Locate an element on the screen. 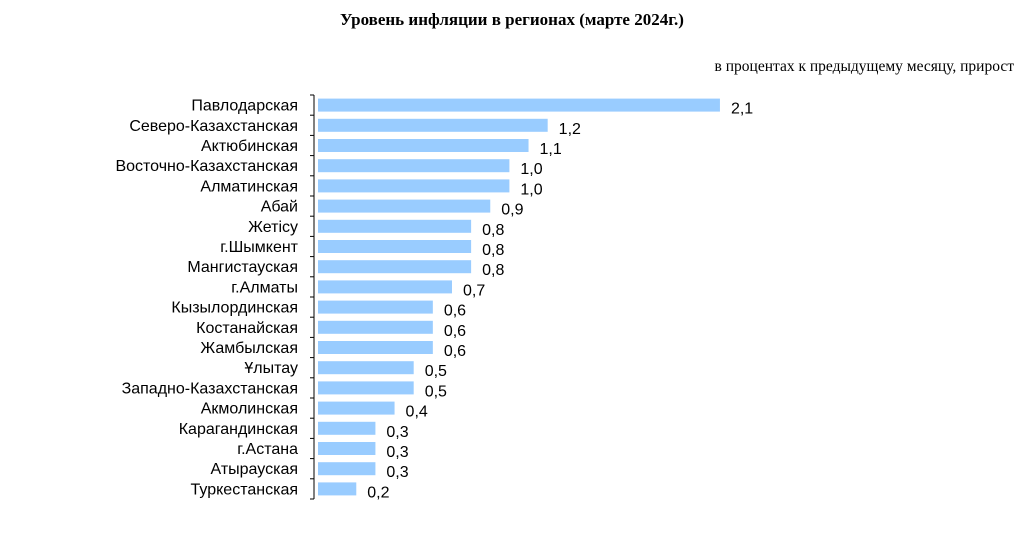 The image size is (1024, 541). value-label: 0,4 is located at coordinates (417, 412).